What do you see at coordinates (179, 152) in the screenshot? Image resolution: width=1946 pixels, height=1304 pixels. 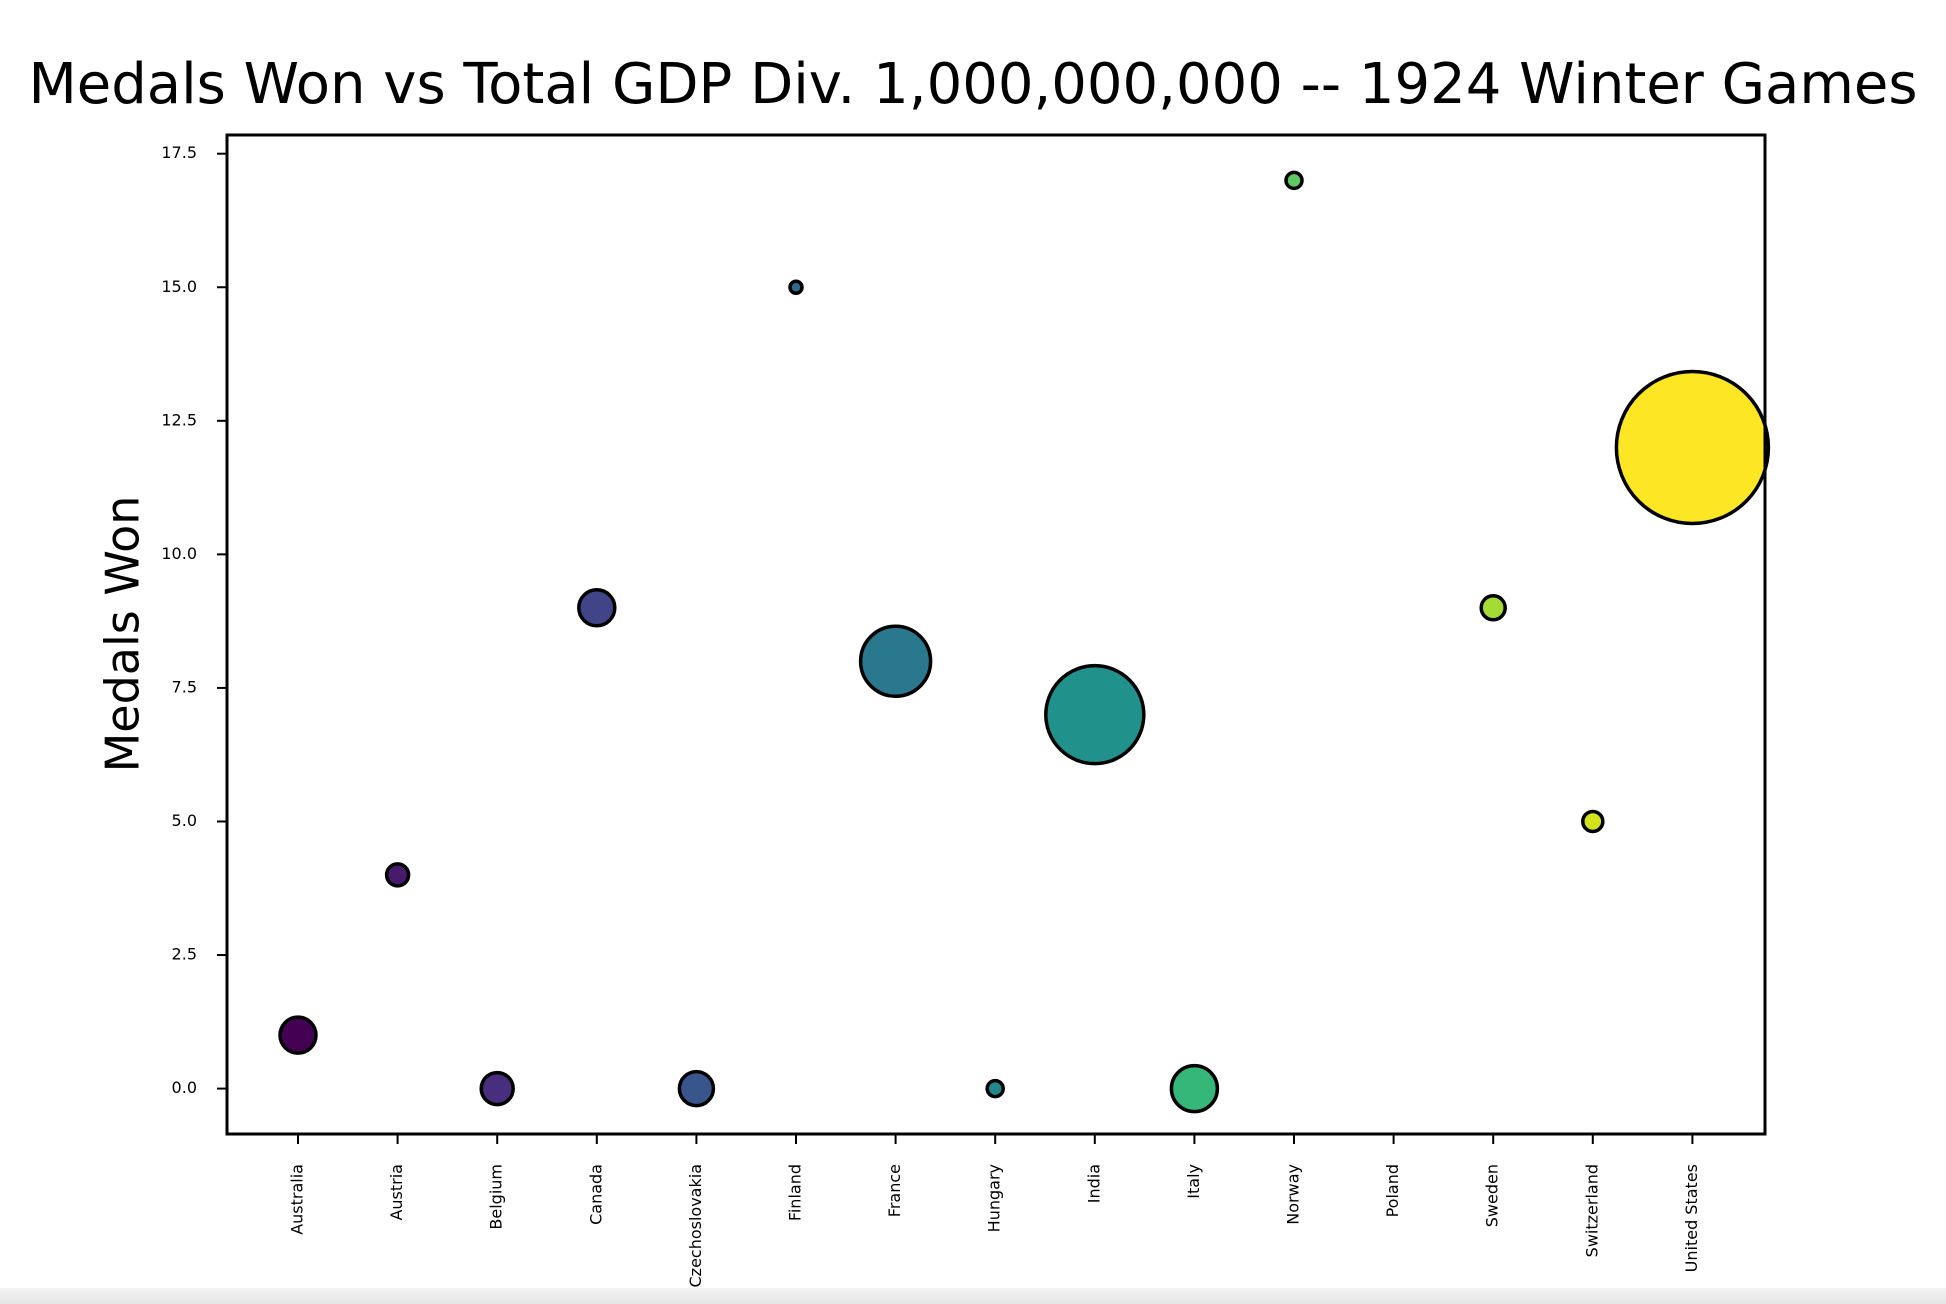 I see `y-tick-label: 17.5` at bounding box center [179, 152].